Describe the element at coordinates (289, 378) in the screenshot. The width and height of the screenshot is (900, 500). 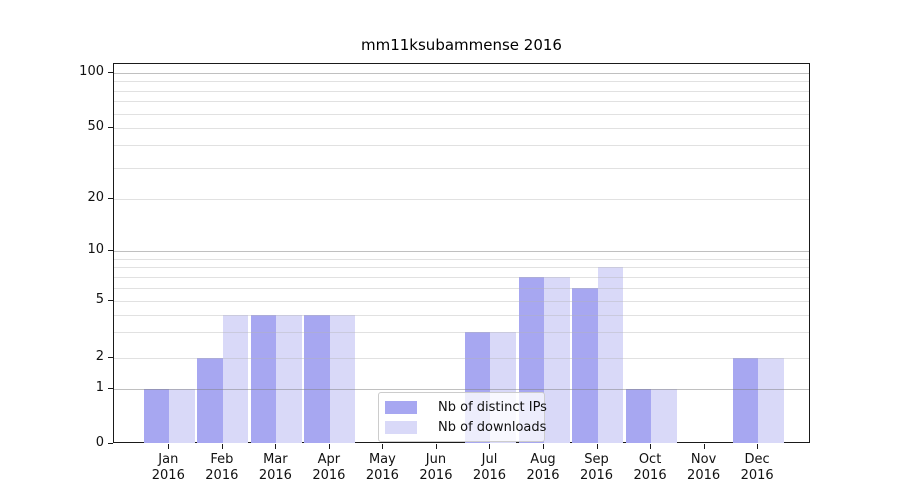
I see `bar-nb-of-downloads-mar` at that location.